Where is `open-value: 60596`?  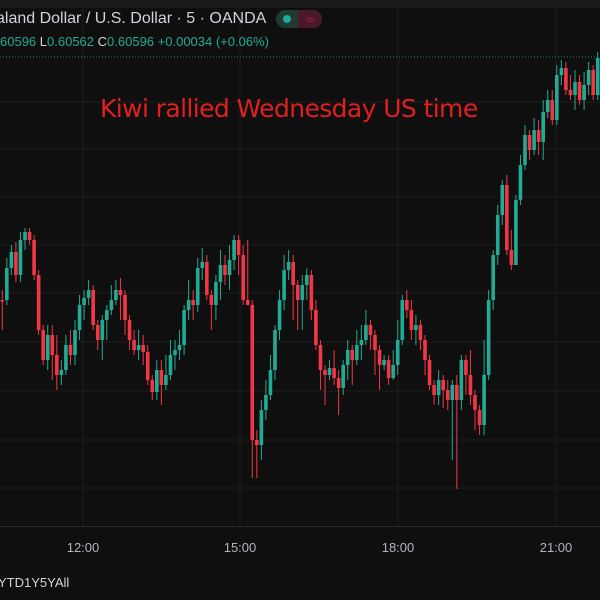
open-value: 60596 is located at coordinates (18, 41).